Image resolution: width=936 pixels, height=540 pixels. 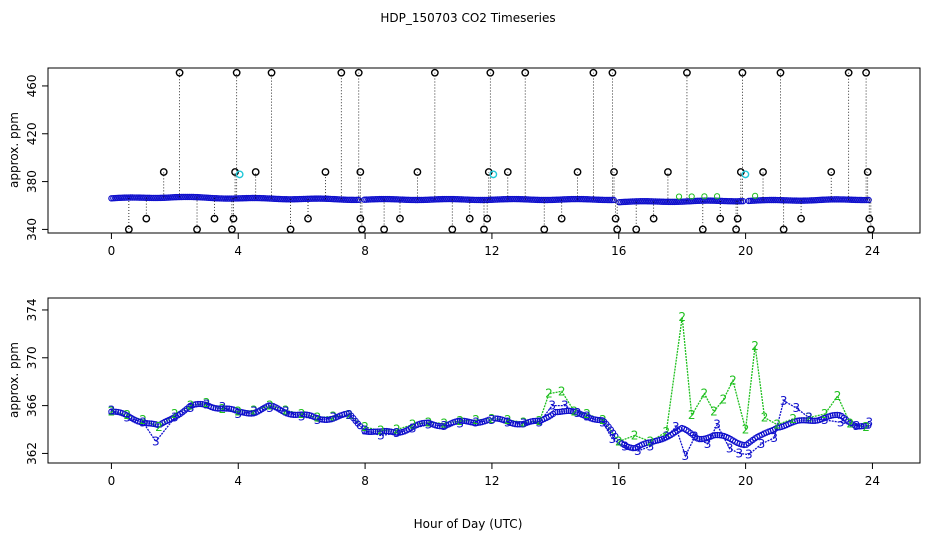 I want to click on top-x-tick-label: 8, so click(x=365, y=251).